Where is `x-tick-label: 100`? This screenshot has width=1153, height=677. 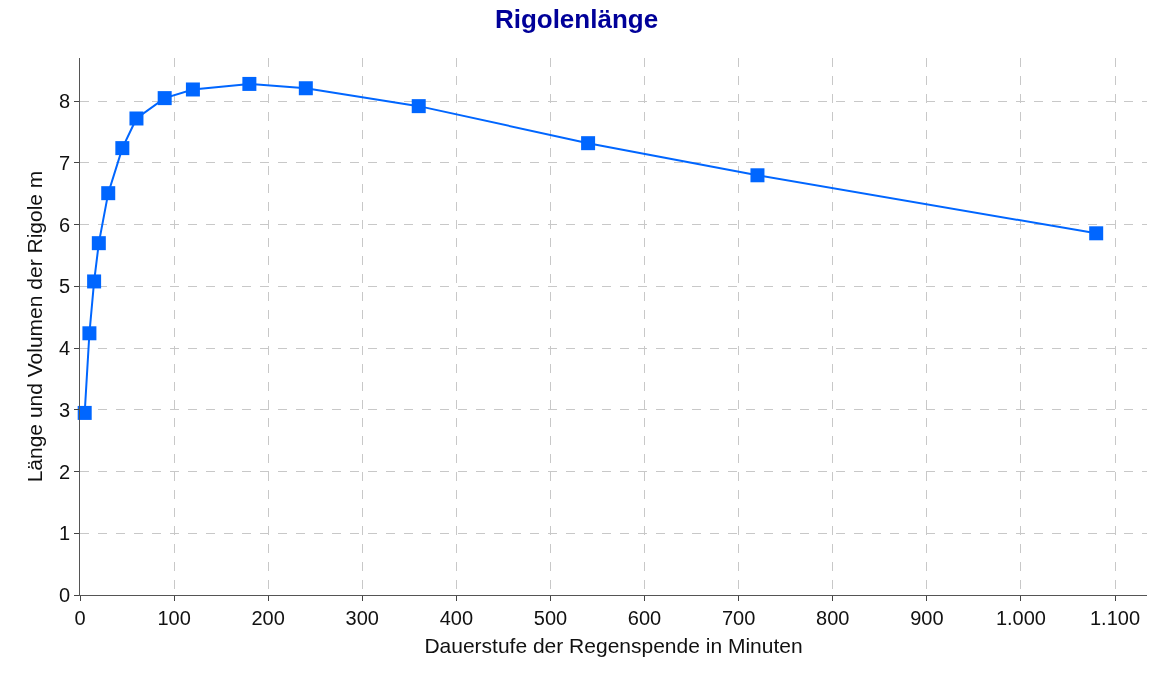
x-tick-label: 100 is located at coordinates (174, 618).